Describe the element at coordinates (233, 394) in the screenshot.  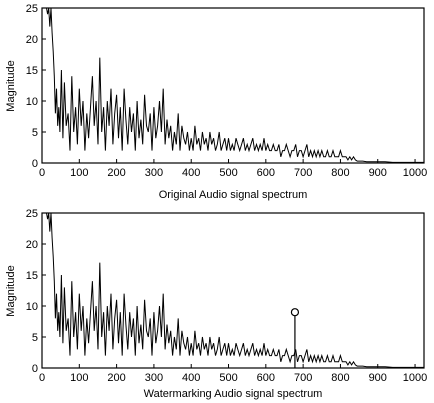
I see `x-axis-label: Watermarking Audio signal spectrum` at that location.